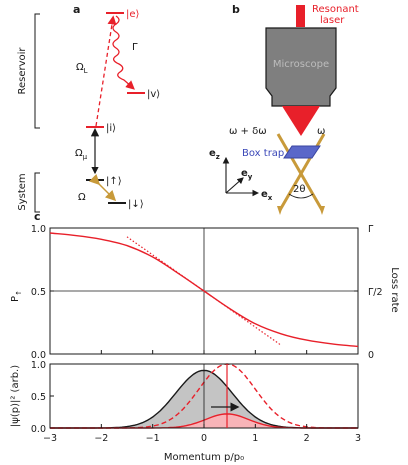  Describe the element at coordinates (371, 355) in the screenshot. I see `top-rtick-label: 0` at that location.